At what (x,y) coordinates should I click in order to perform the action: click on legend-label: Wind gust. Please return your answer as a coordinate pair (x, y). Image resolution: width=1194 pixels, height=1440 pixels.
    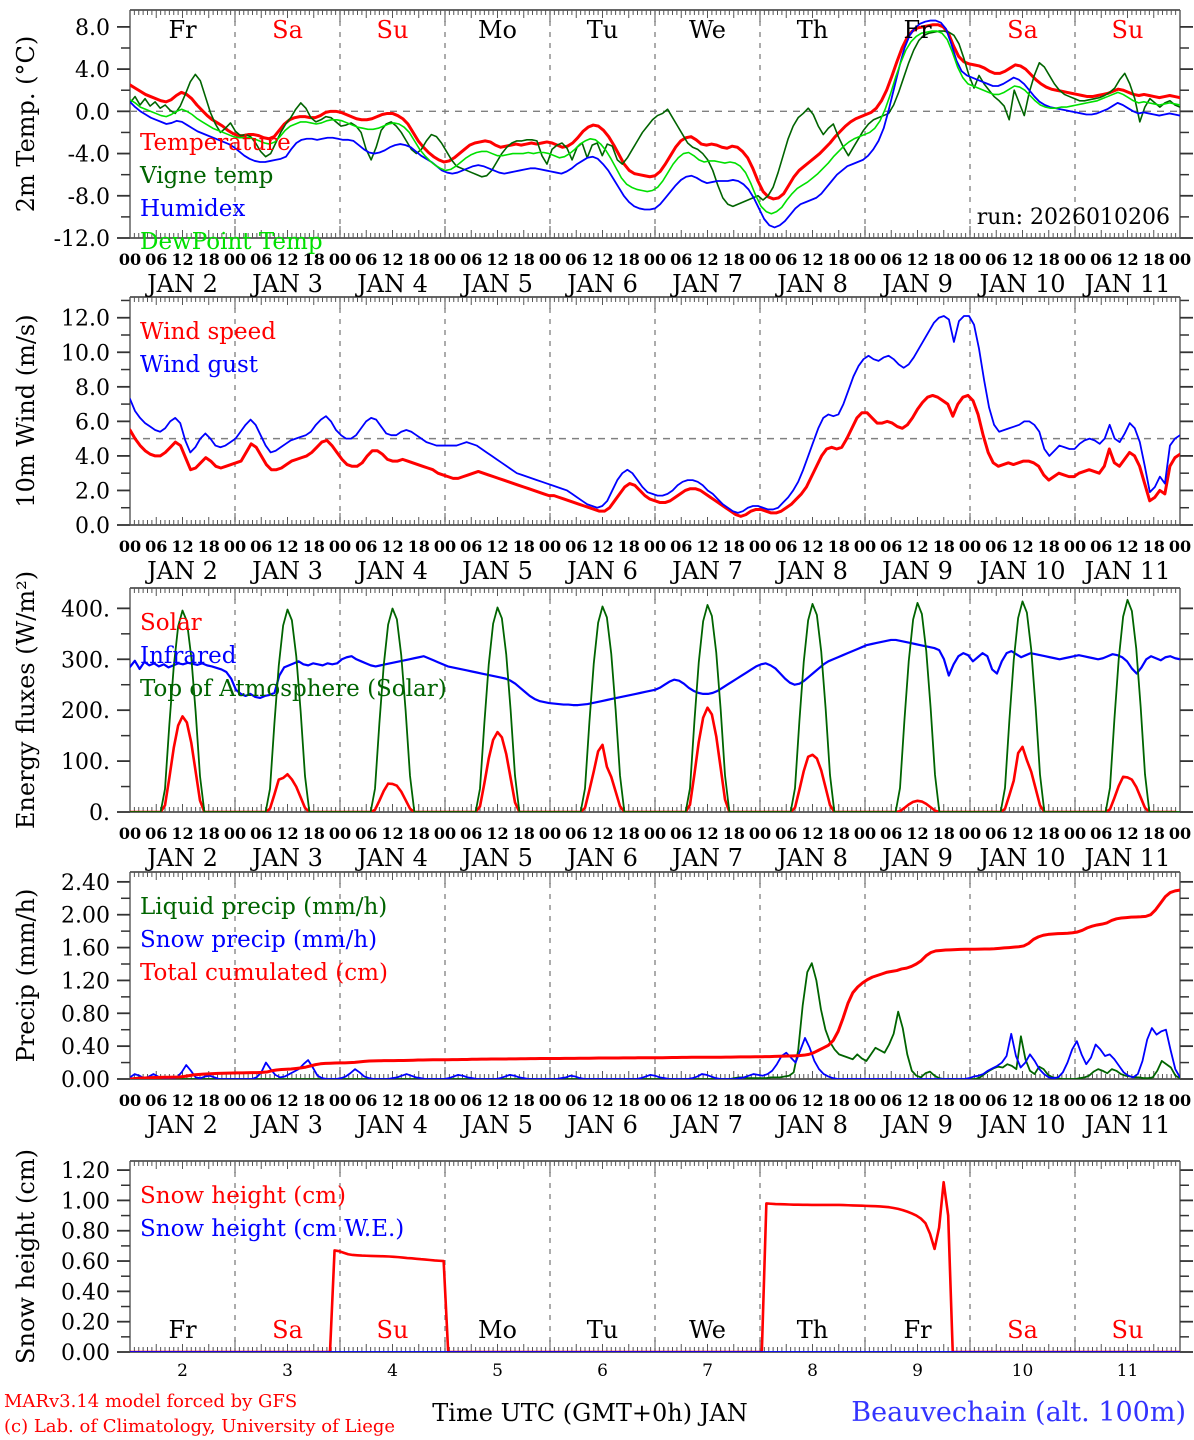
    Looking at the image, I should click on (199, 365).